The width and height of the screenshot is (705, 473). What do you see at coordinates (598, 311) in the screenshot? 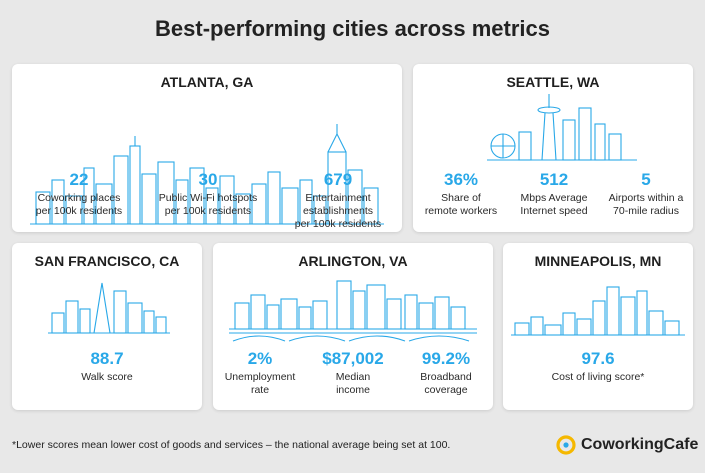
I see `minneapolis-skyline-icon` at bounding box center [598, 311].